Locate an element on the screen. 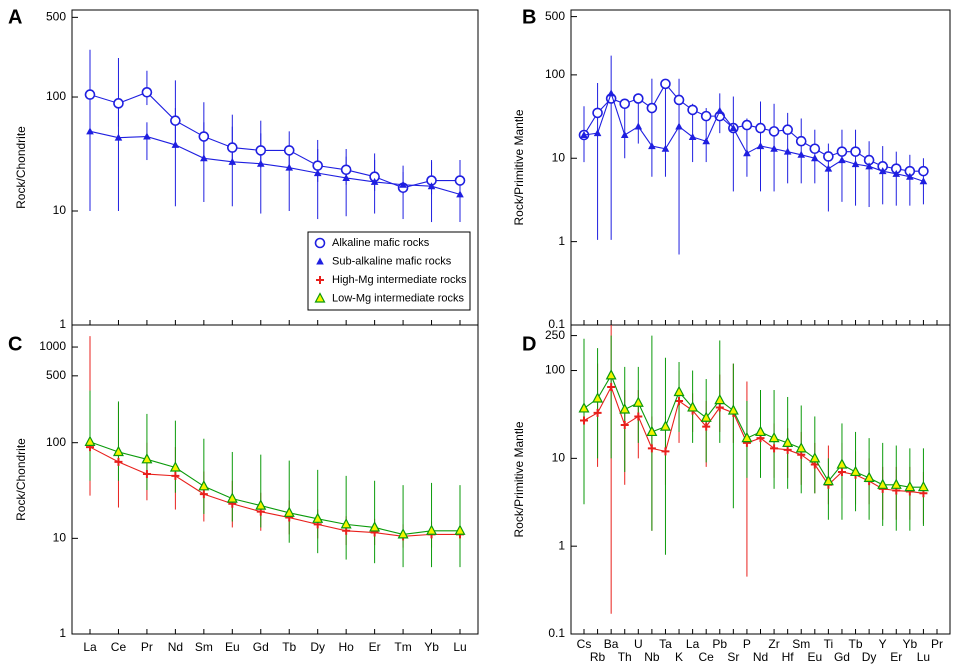 Image resolution: width=962 pixels, height=666 pixels. x-tick-label: Cs is located at coordinates (584, 644).